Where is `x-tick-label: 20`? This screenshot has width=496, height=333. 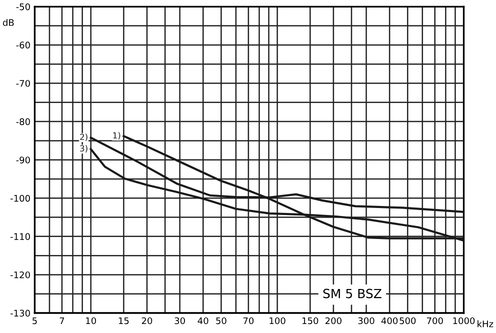 x-tick-label: 20 is located at coordinates (147, 320).